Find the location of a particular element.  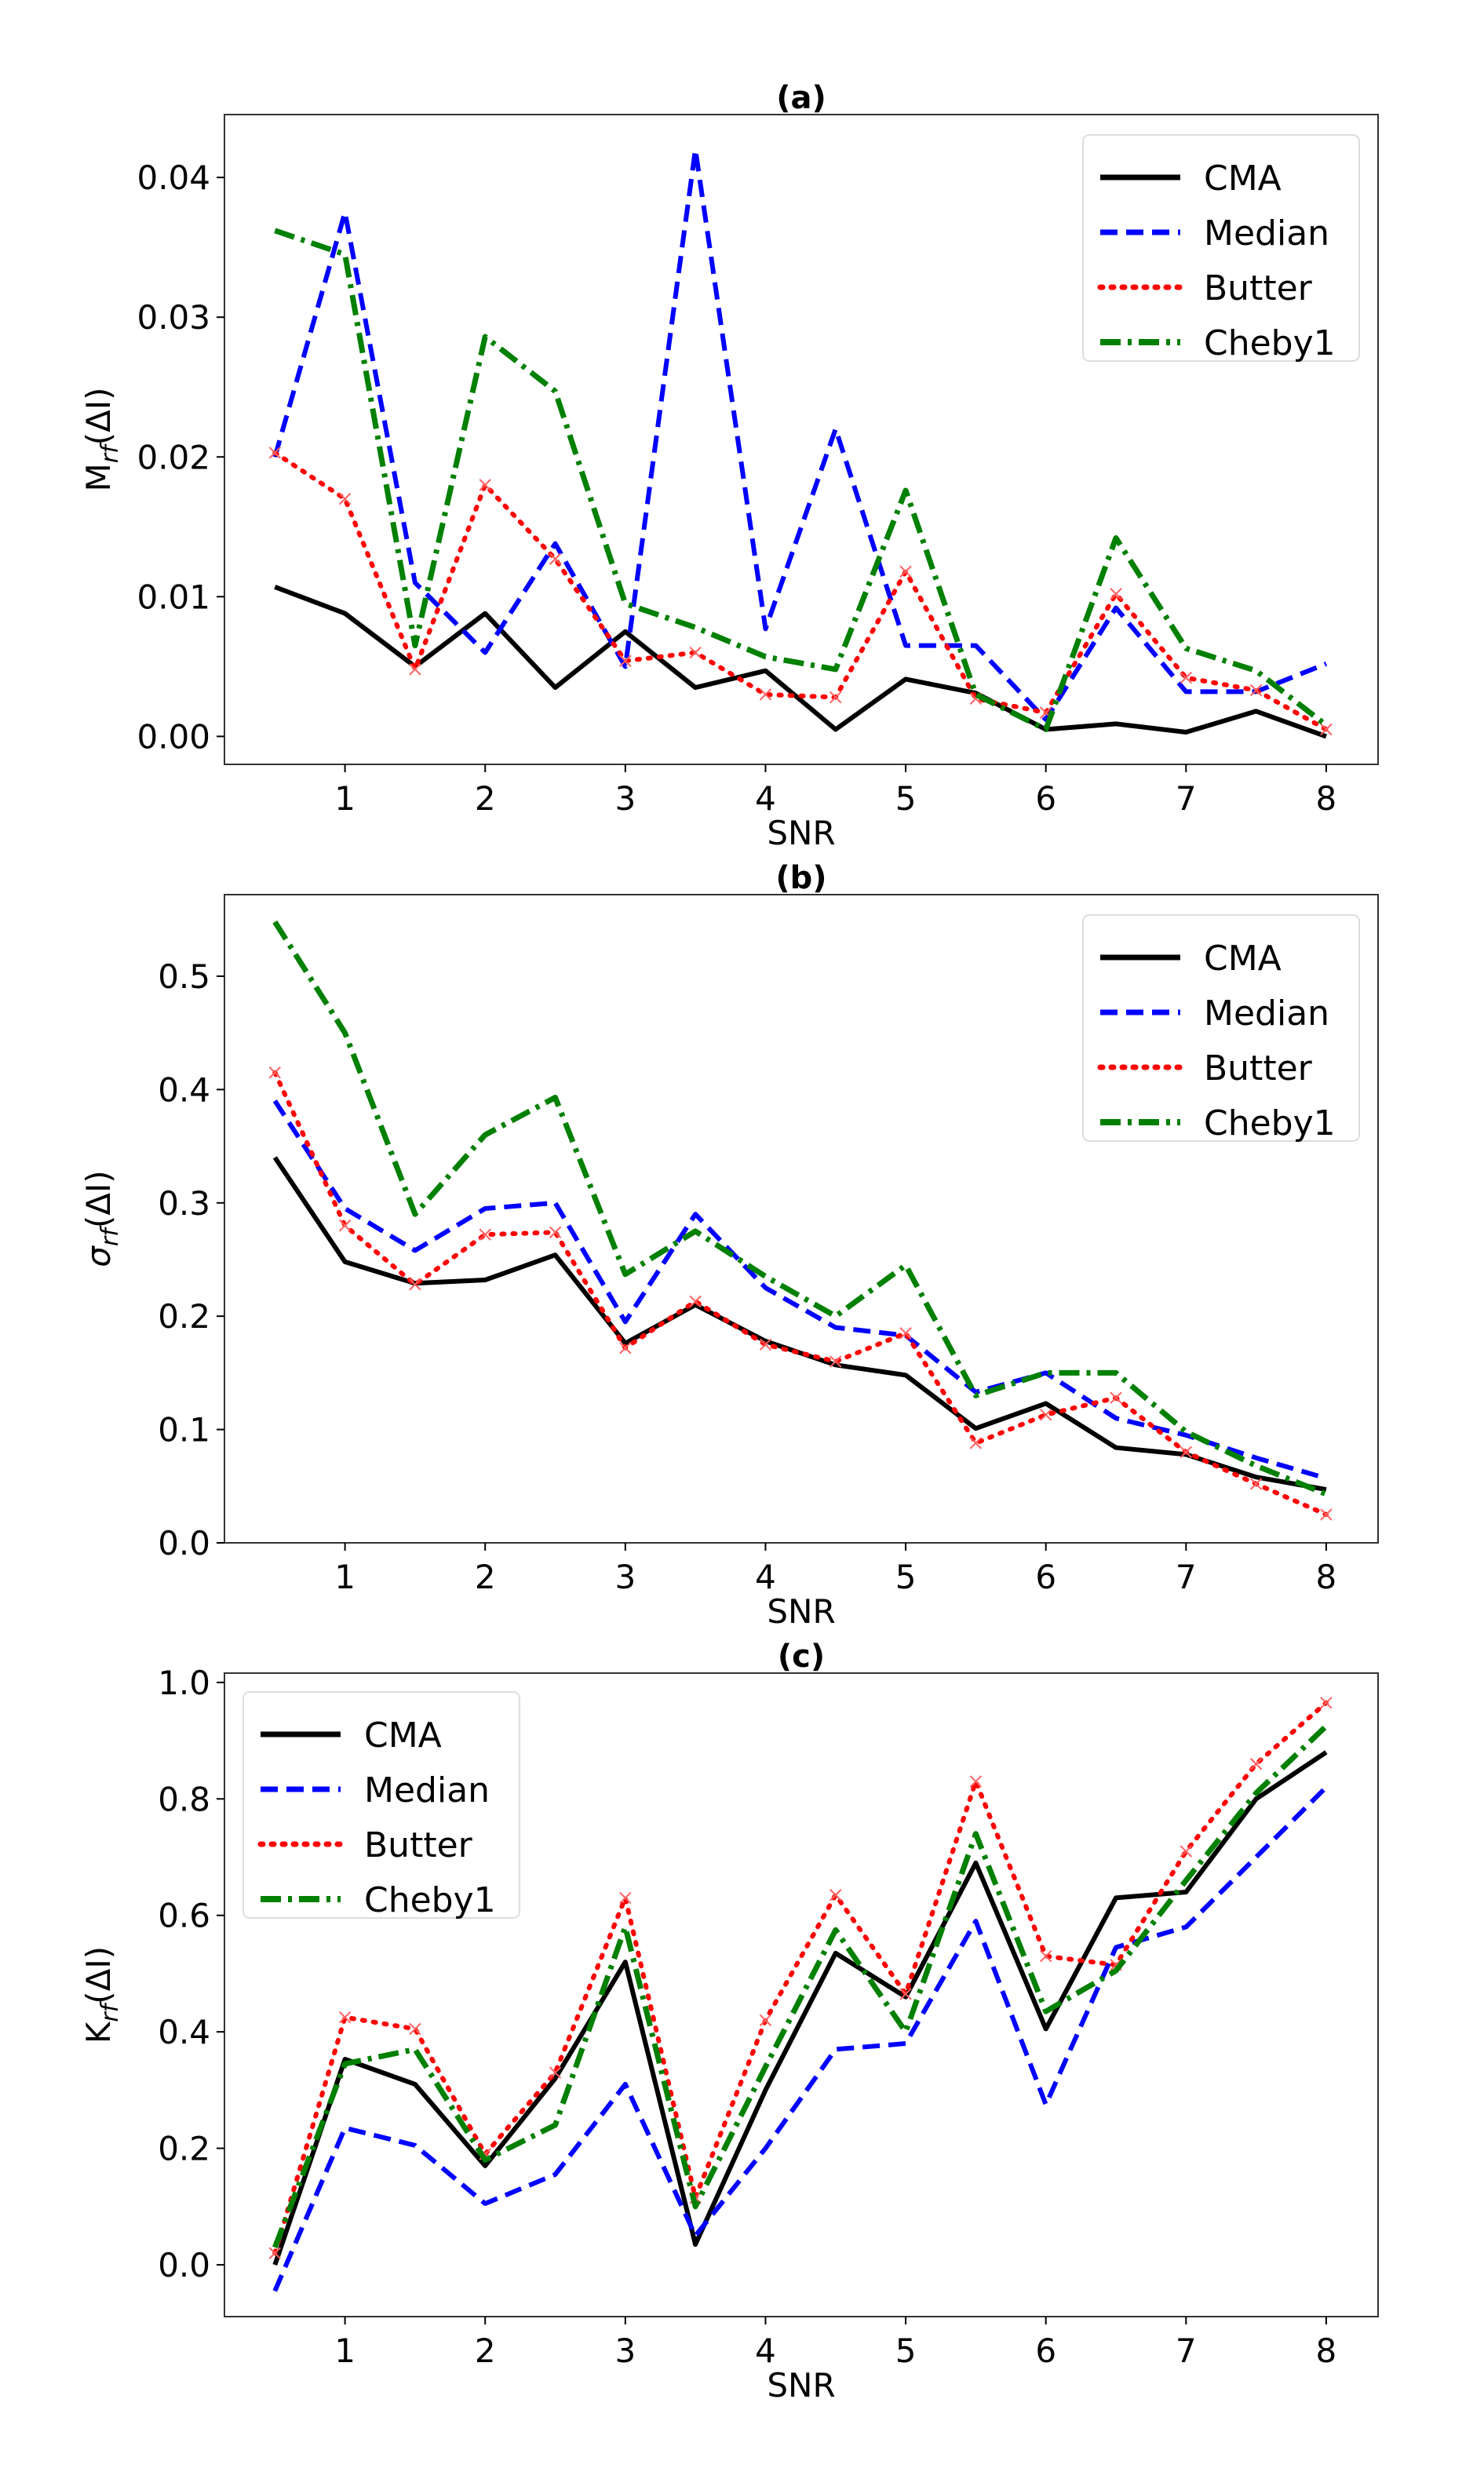

series-line-butter is located at coordinates (800, 591).